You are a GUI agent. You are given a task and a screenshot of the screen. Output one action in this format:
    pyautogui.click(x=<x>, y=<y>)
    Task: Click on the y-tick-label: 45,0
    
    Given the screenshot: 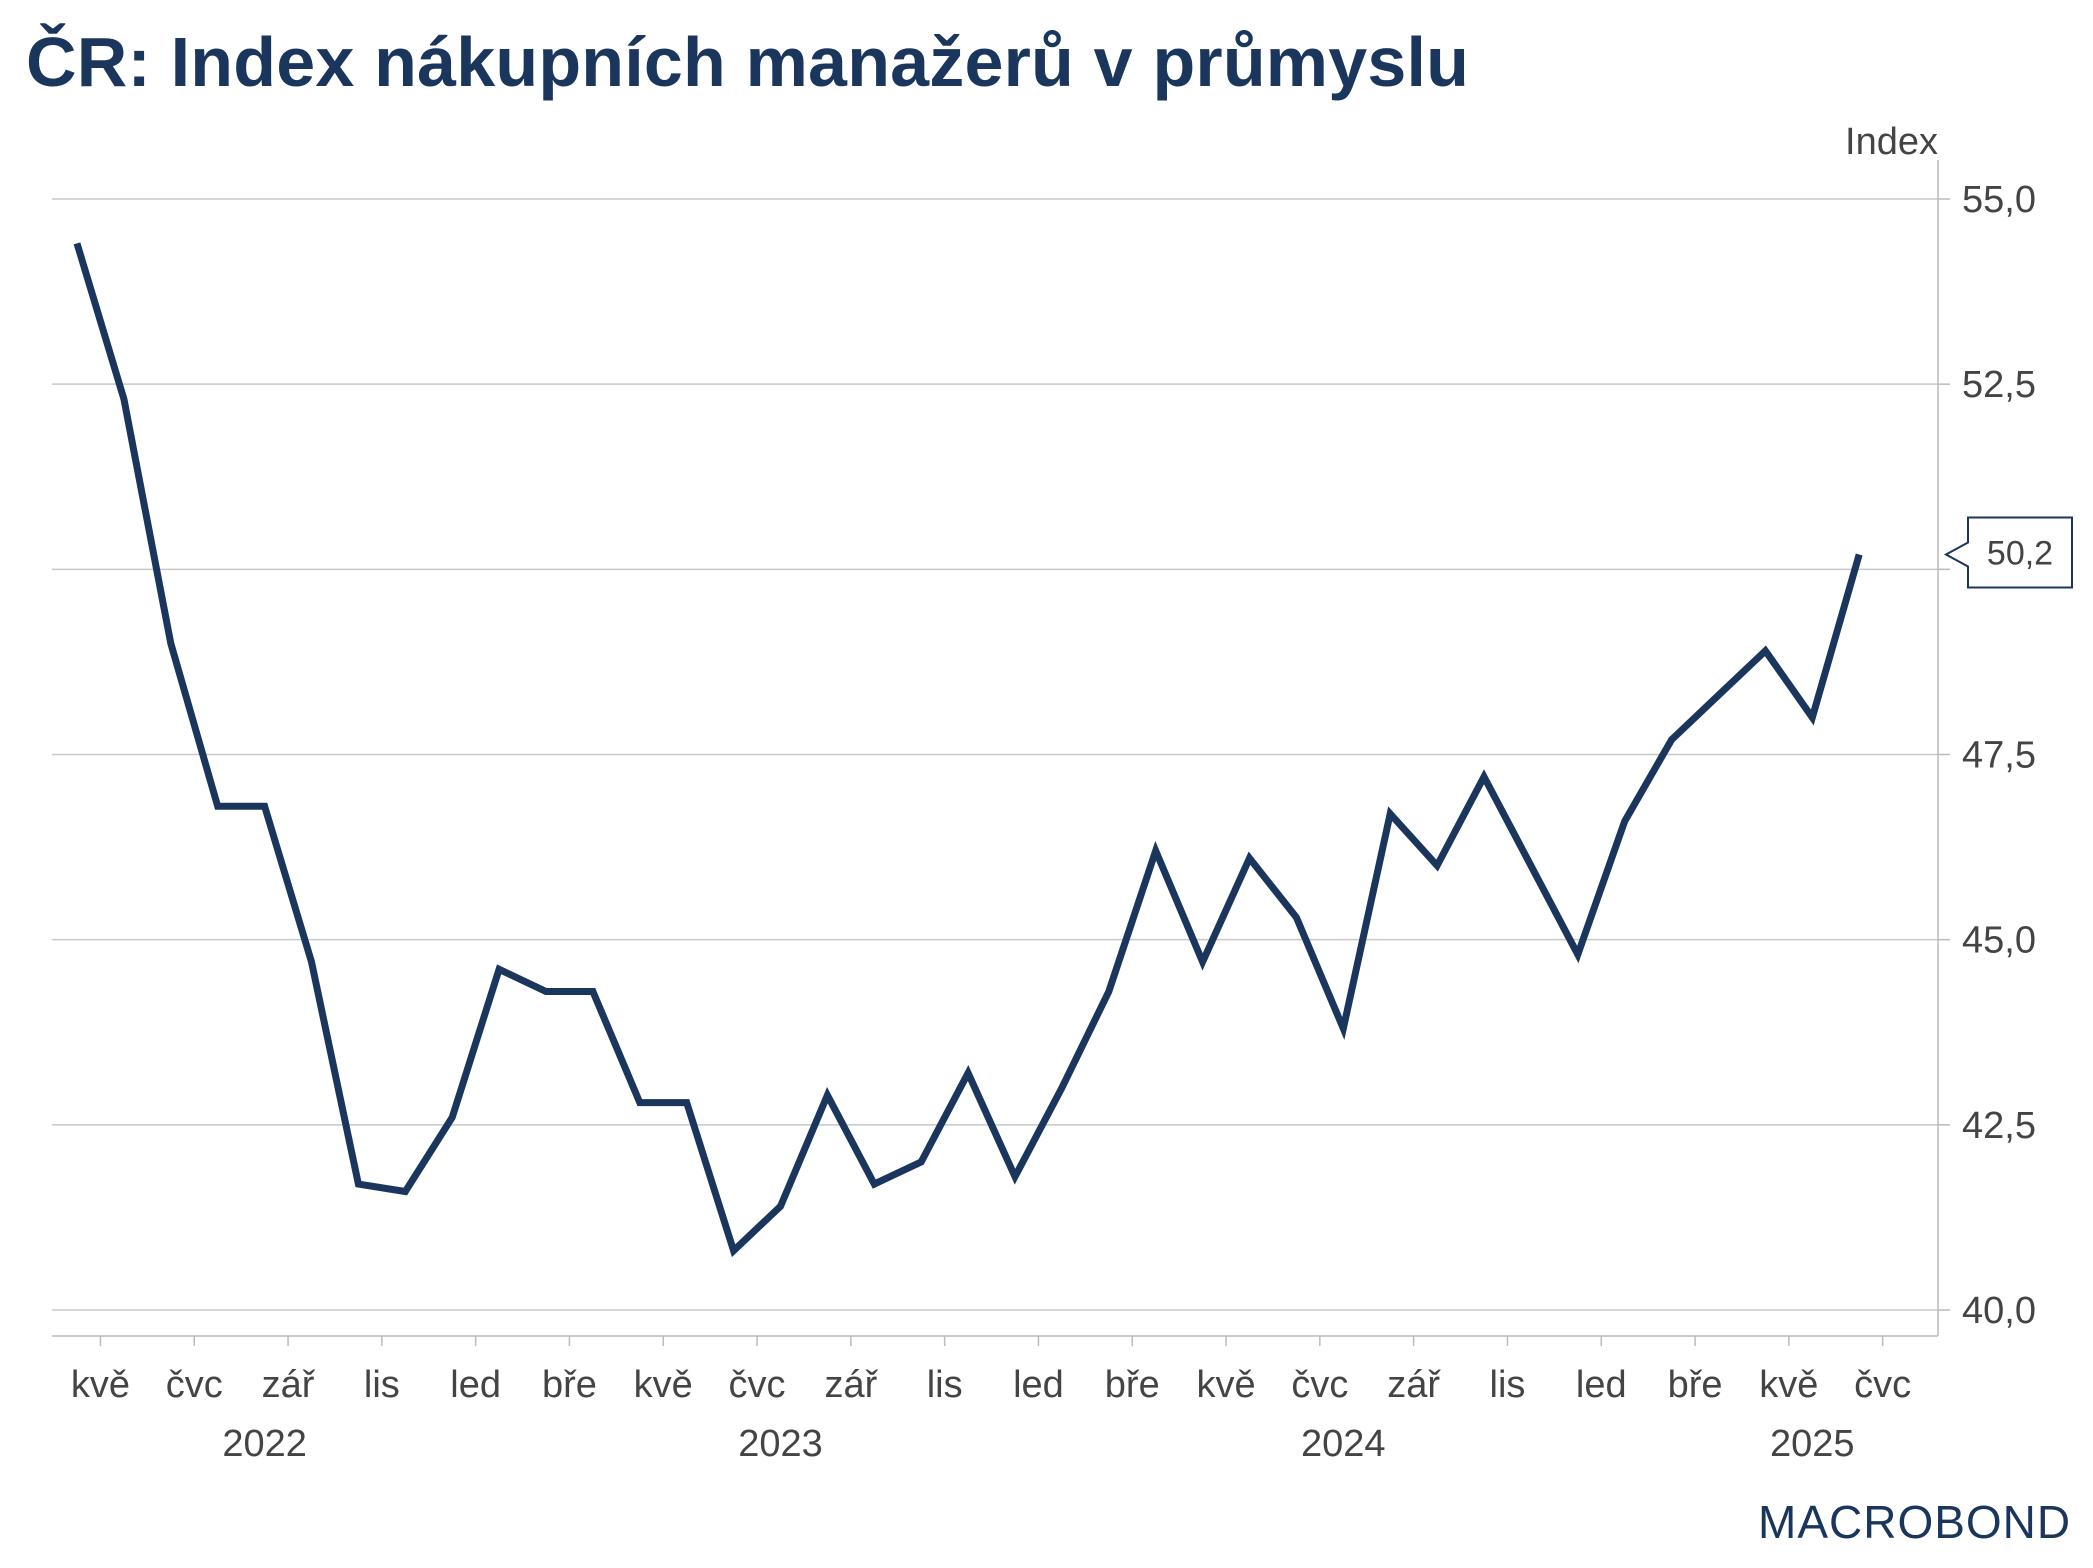 What is the action you would take?
    pyautogui.click(x=1999, y=941)
    